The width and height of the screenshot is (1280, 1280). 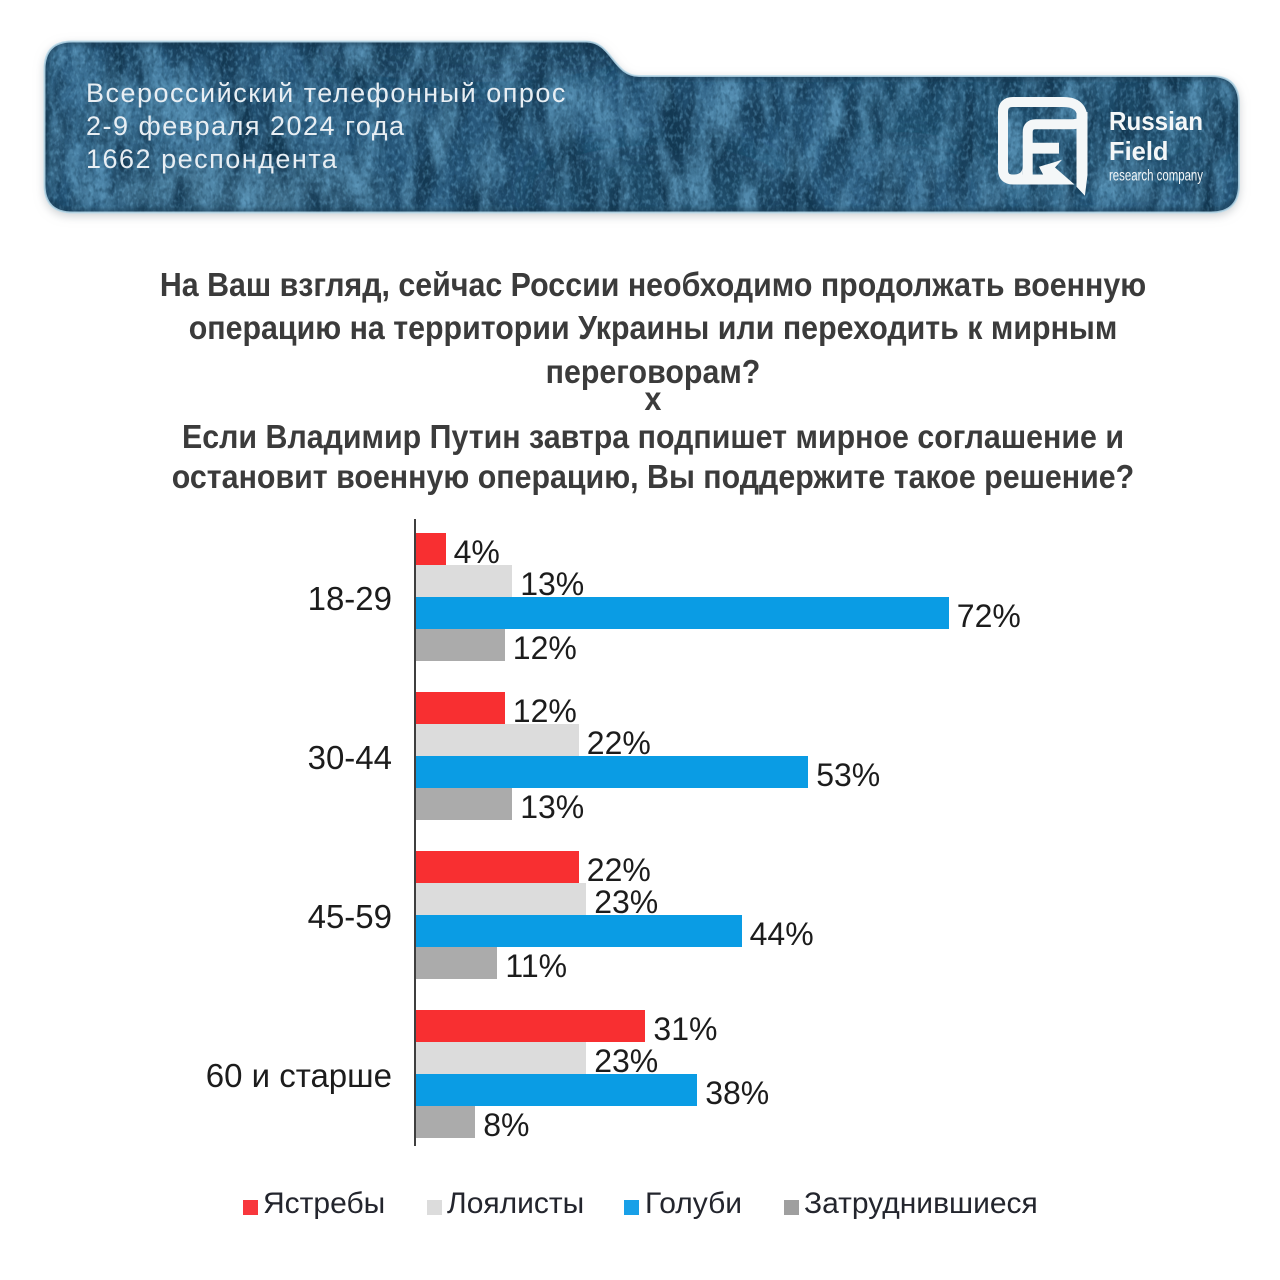 What do you see at coordinates (1139, 151) in the screenshot?
I see `svg-text: Field` at bounding box center [1139, 151].